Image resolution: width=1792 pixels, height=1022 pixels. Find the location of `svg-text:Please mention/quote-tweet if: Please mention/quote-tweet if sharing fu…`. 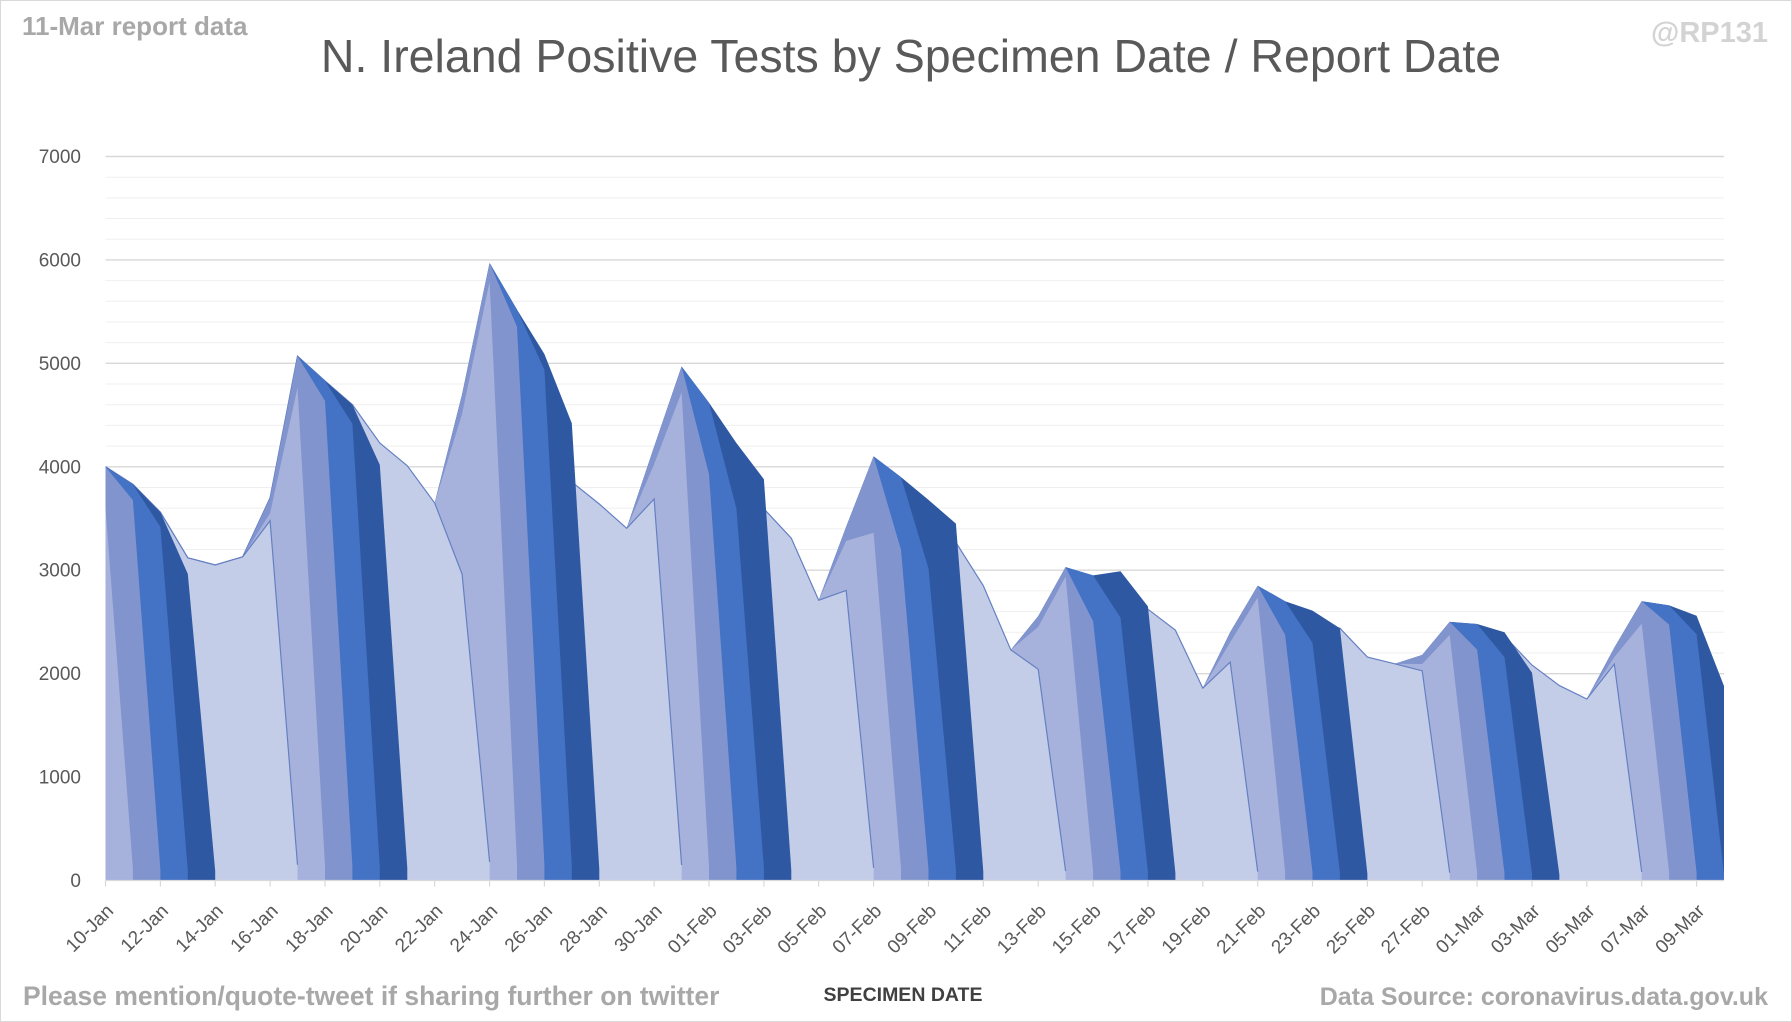

svg-text:Please mention/quote-tweet if: Please mention/quote-tweet if sharing fu… is located at coordinates (371, 996).